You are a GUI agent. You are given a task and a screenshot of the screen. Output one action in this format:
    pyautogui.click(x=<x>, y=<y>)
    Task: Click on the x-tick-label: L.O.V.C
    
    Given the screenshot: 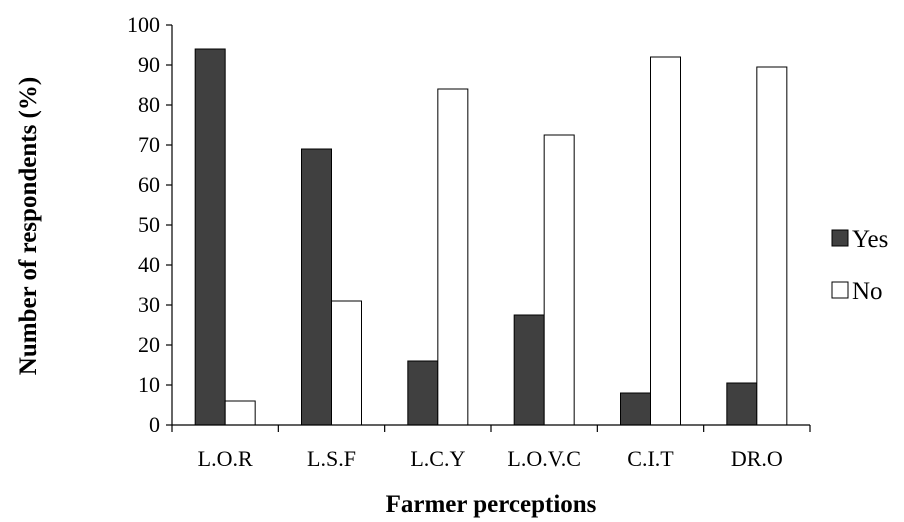 What is the action you would take?
    pyautogui.click(x=544, y=458)
    